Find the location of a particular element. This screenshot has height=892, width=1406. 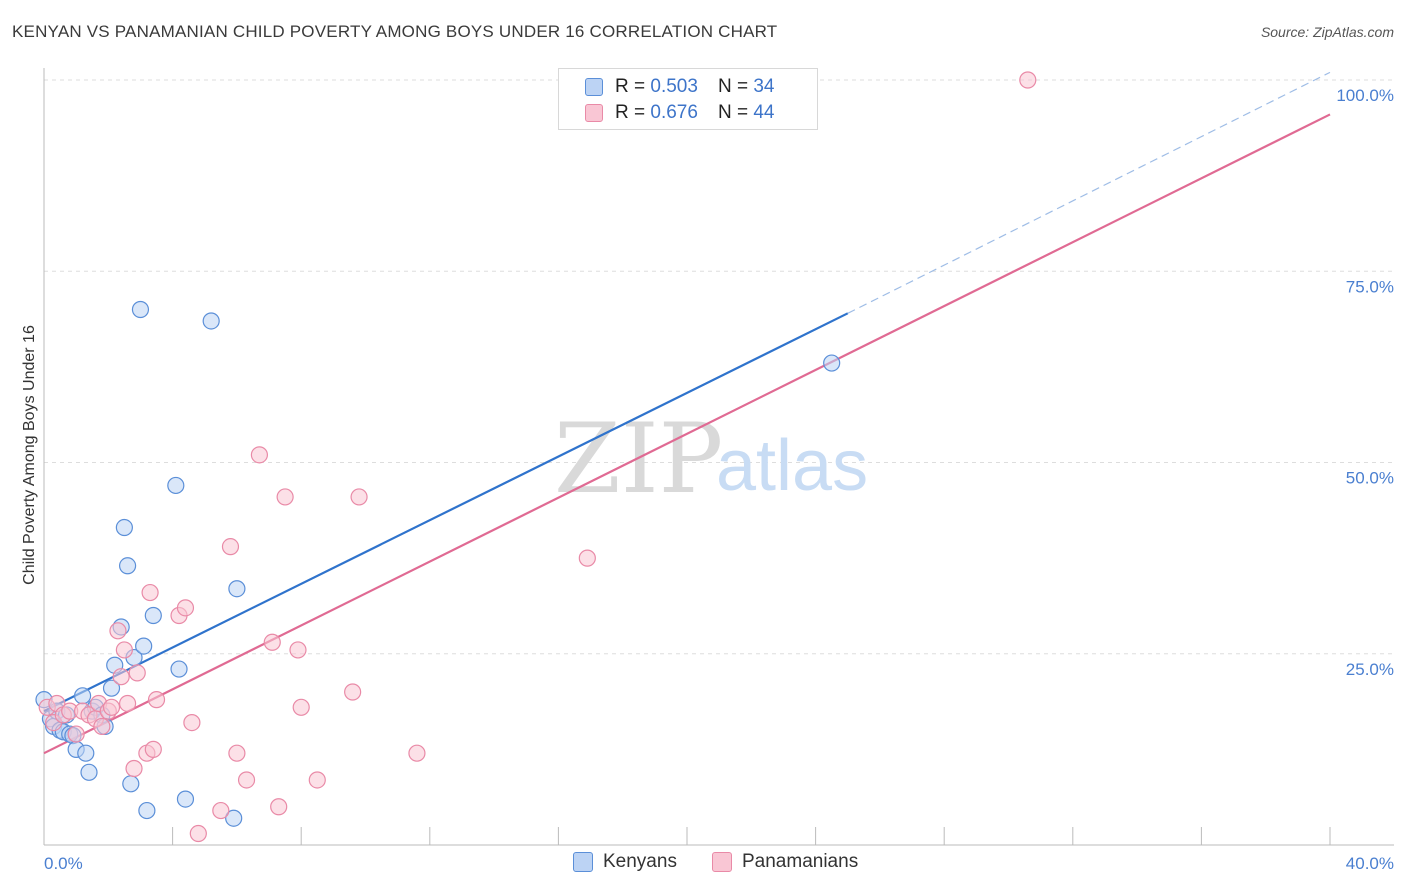

legend-row-kenyans: R = 0.503 N = 34 is located at coordinates (679, 87).